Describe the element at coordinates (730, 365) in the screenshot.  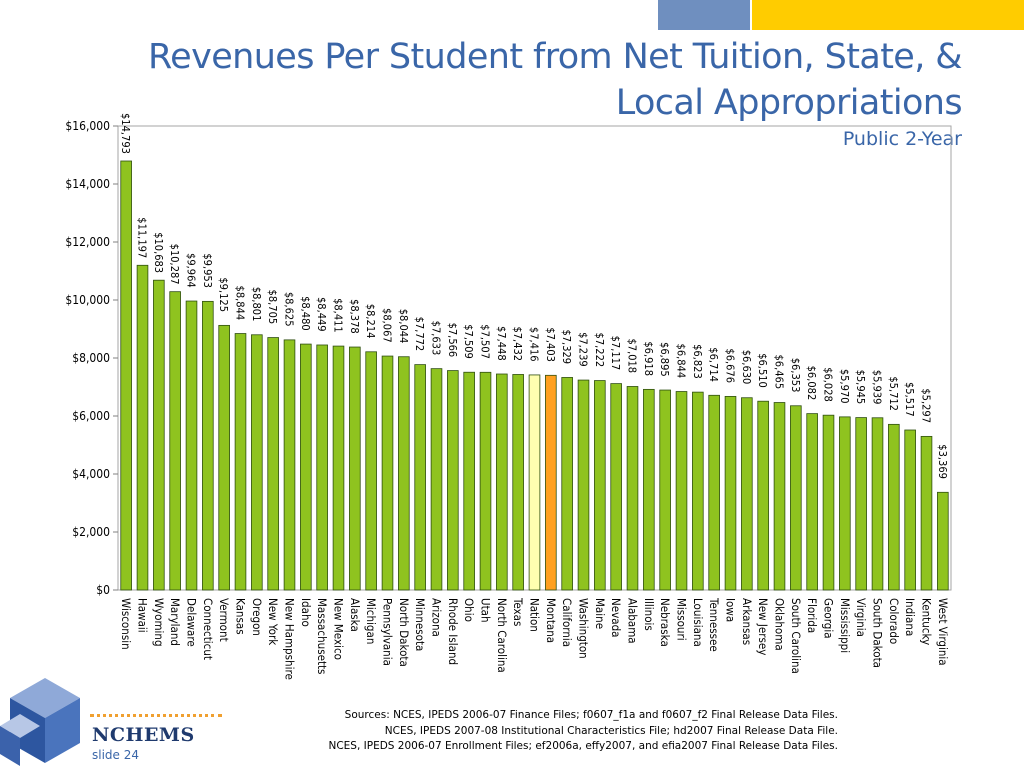
I see `bar-value-label: $6,676` at that location.